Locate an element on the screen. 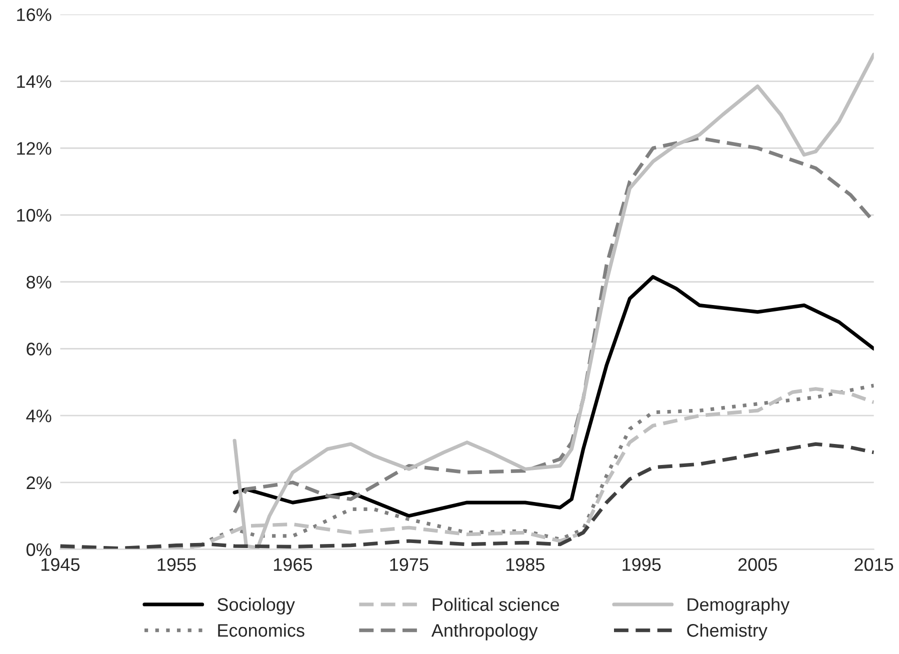  legend-label: Sociology is located at coordinates (256, 606).